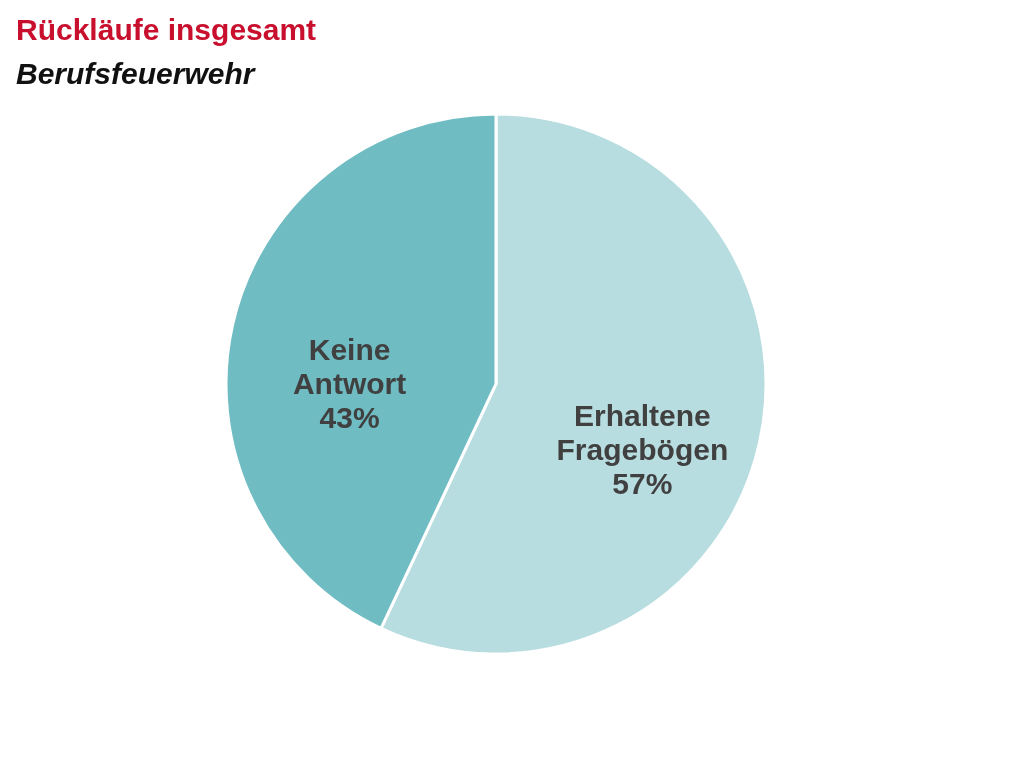 This screenshot has width=1024, height=768. What do you see at coordinates (349, 418) in the screenshot?
I see `data-label: 43%` at bounding box center [349, 418].